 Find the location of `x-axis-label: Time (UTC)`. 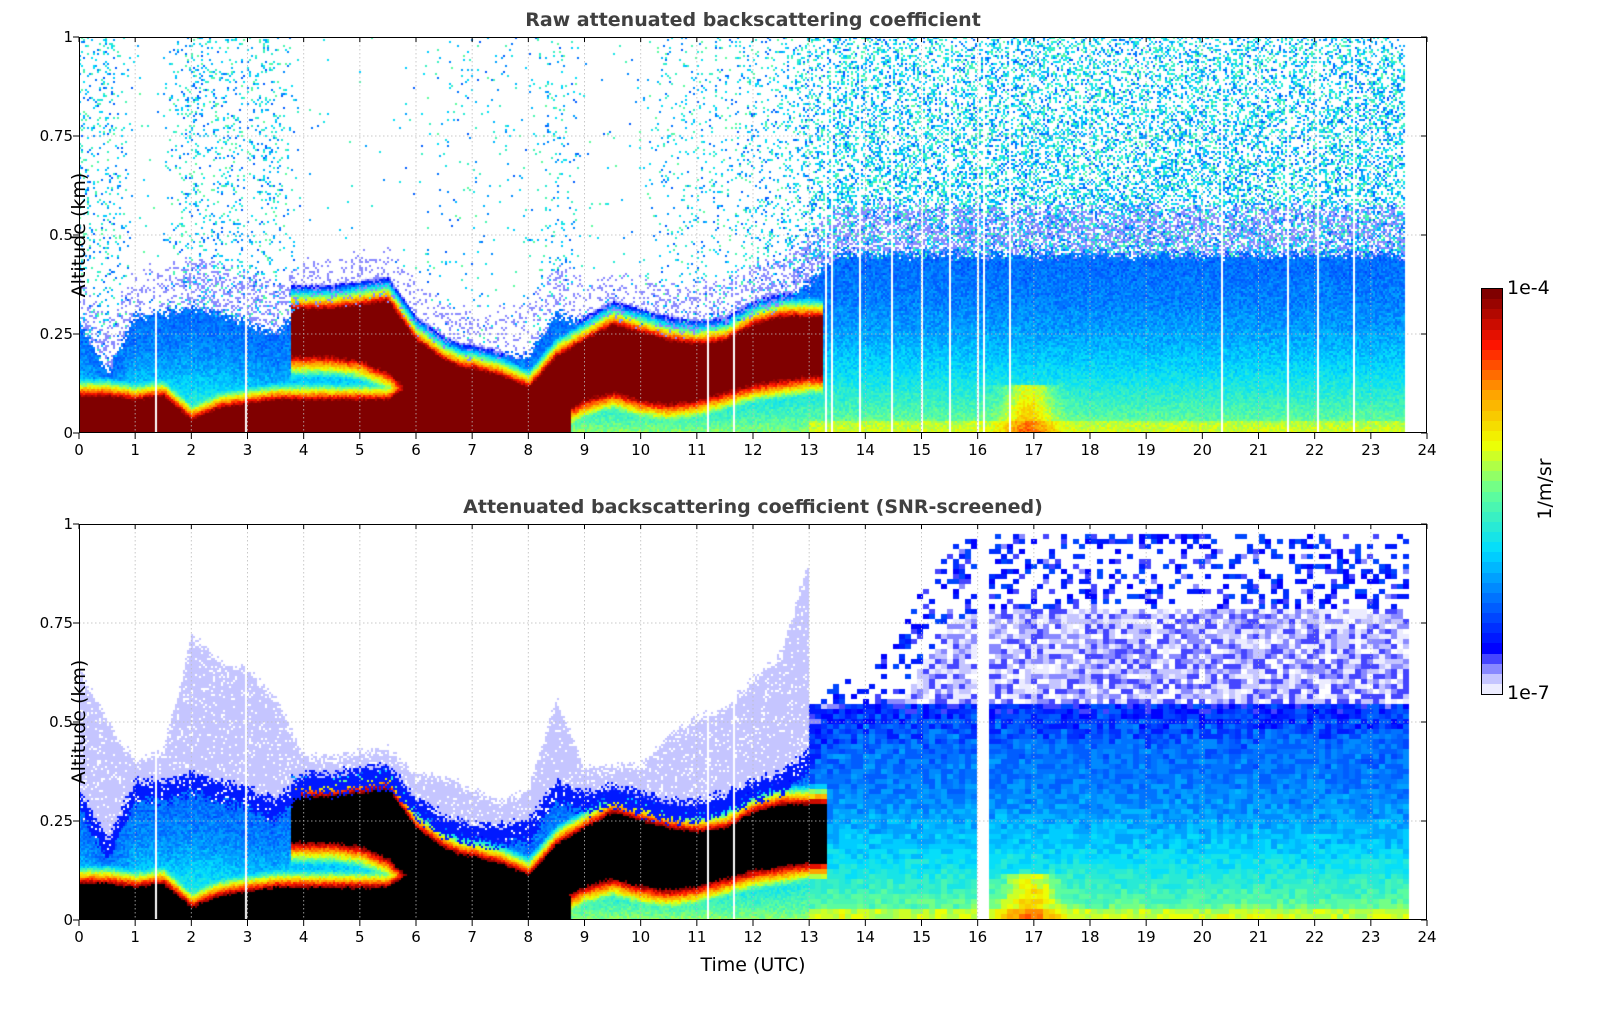

x-axis-label: Time (UTC) is located at coordinates (753, 965).